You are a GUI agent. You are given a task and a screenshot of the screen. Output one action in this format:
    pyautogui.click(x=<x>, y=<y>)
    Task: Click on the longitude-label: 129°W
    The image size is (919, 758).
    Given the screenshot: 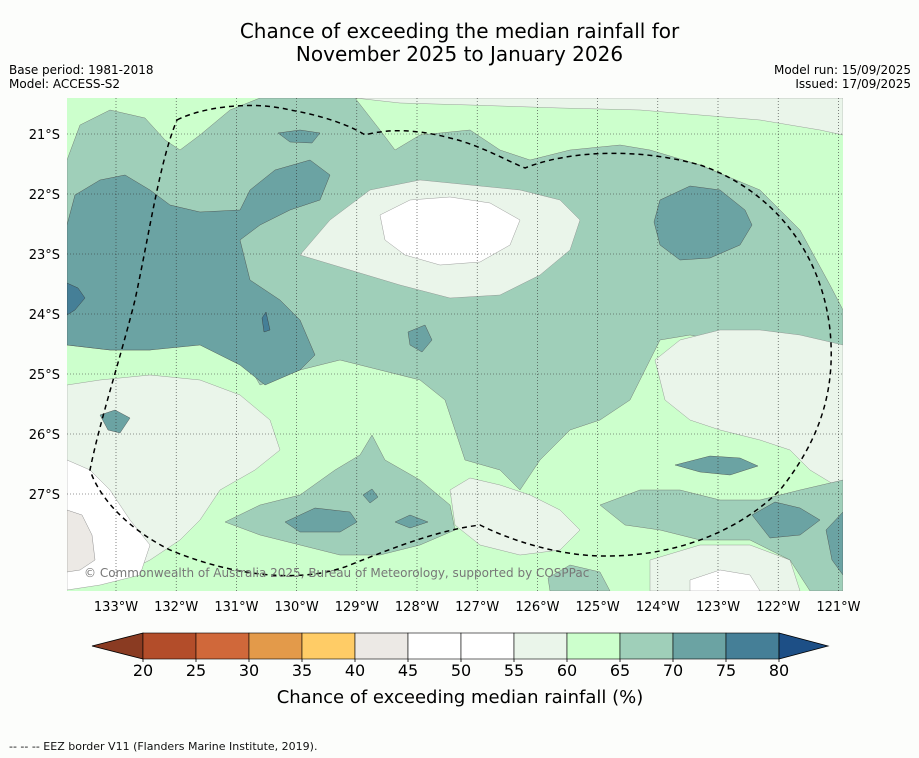 What is the action you would take?
    pyautogui.click(x=357, y=607)
    